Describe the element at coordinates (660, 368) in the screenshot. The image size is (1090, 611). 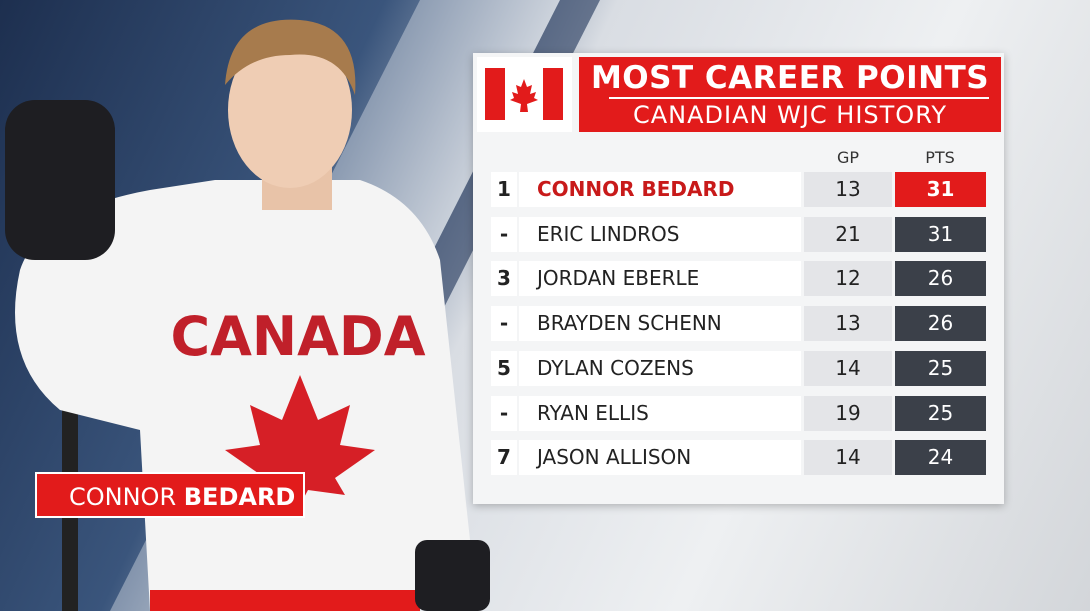
I see `player-name: DYLAN COZENS` at that location.